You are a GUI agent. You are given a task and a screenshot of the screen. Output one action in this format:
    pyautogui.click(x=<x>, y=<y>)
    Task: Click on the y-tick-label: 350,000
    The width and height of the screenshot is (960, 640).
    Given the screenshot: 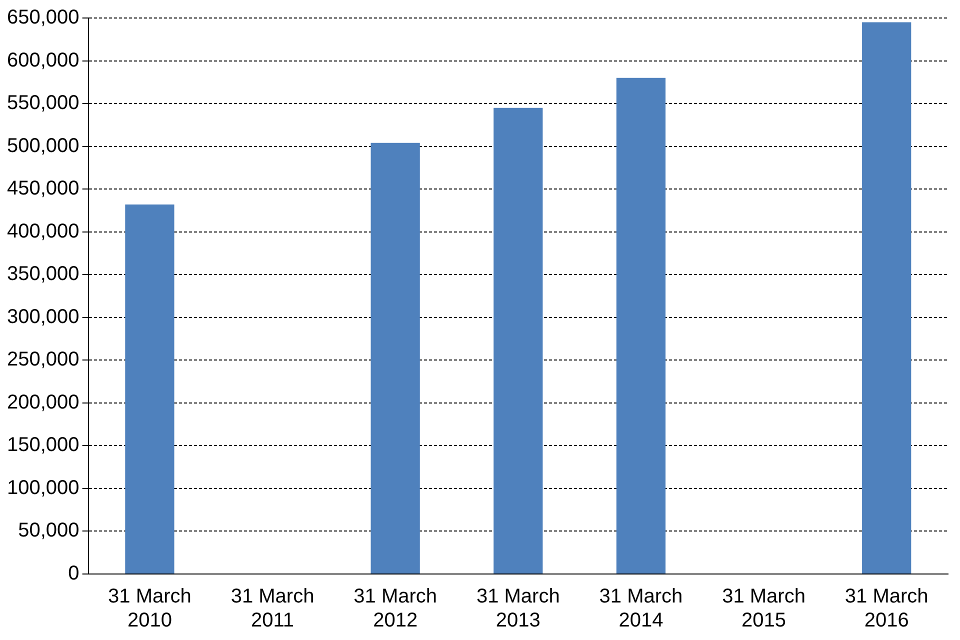 What is the action you would take?
    pyautogui.click(x=43, y=274)
    